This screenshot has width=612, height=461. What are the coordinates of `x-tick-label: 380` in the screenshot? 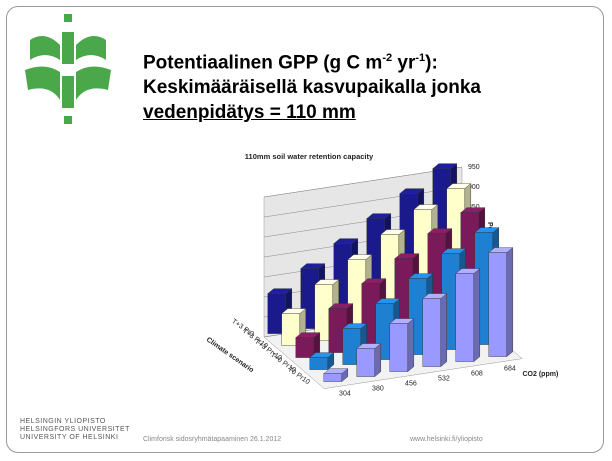 It's located at (378, 389).